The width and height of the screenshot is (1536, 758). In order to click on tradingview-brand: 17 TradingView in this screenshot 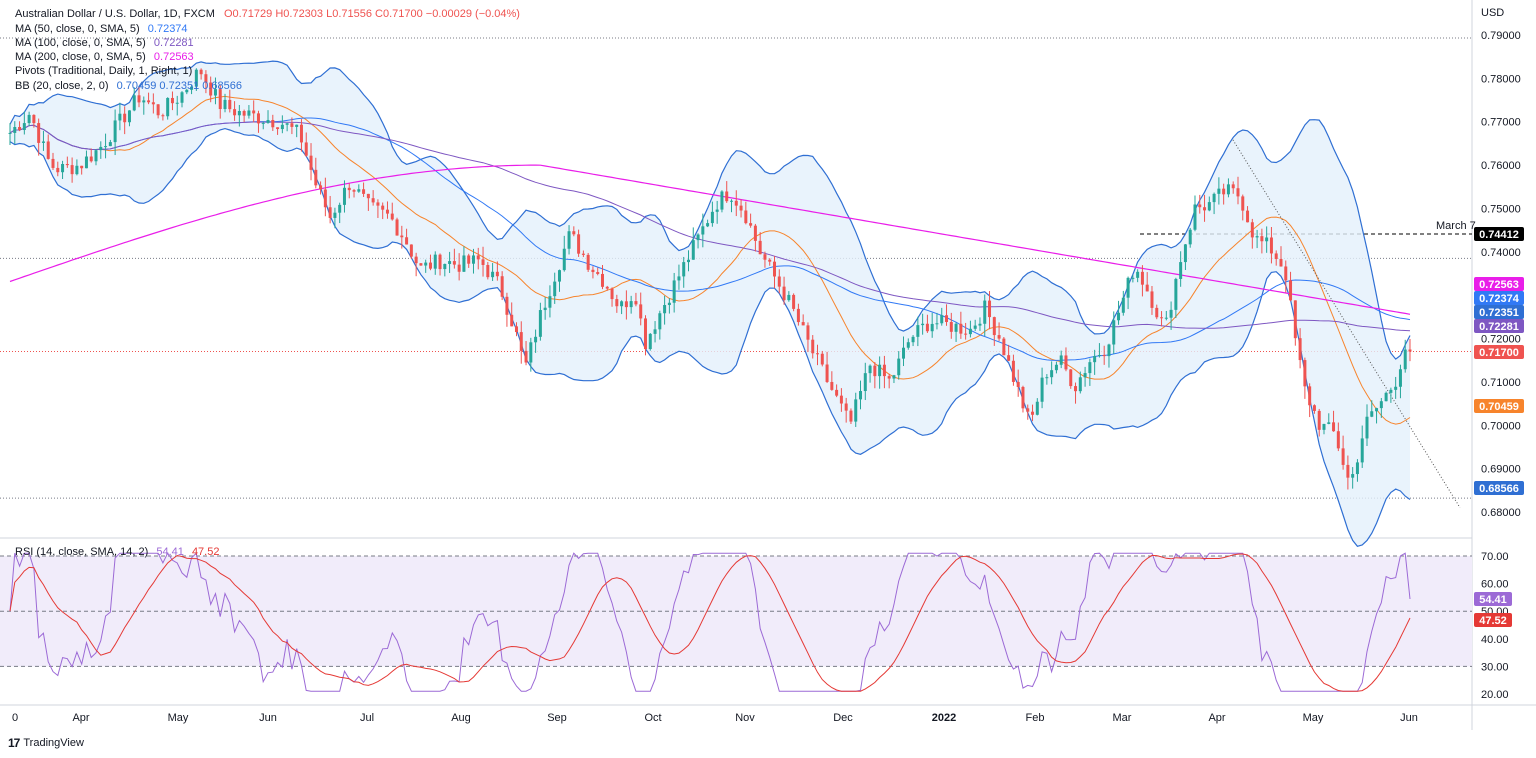, I will do `click(46, 743)`.